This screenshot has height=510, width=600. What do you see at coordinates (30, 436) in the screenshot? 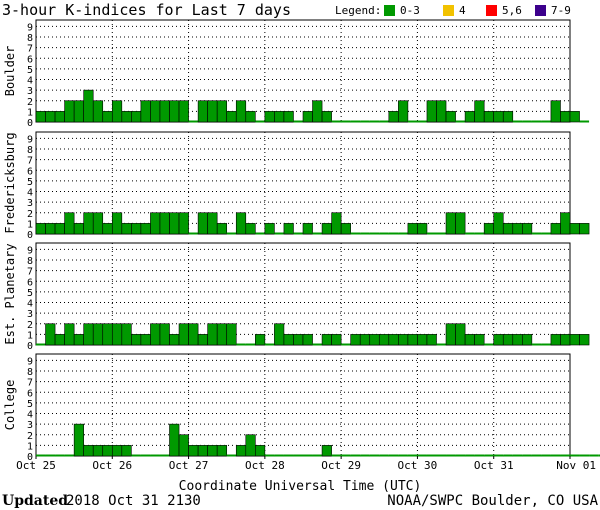
I see `y-tick-label: 2` at bounding box center [30, 436].